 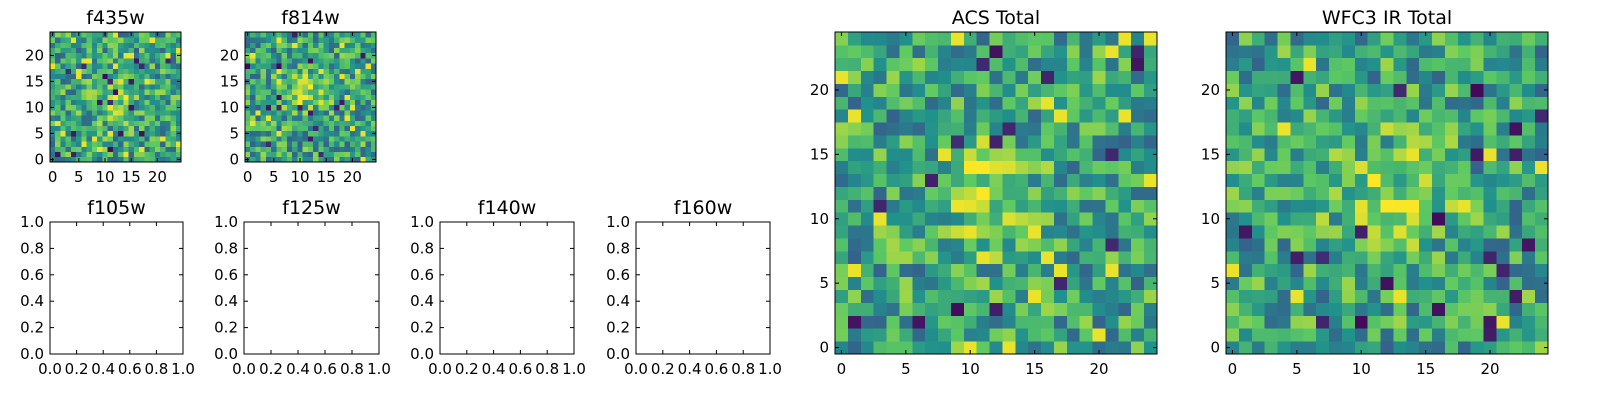 What do you see at coordinates (1233, 369) in the screenshot?
I see `x-tick-label: 0` at bounding box center [1233, 369].